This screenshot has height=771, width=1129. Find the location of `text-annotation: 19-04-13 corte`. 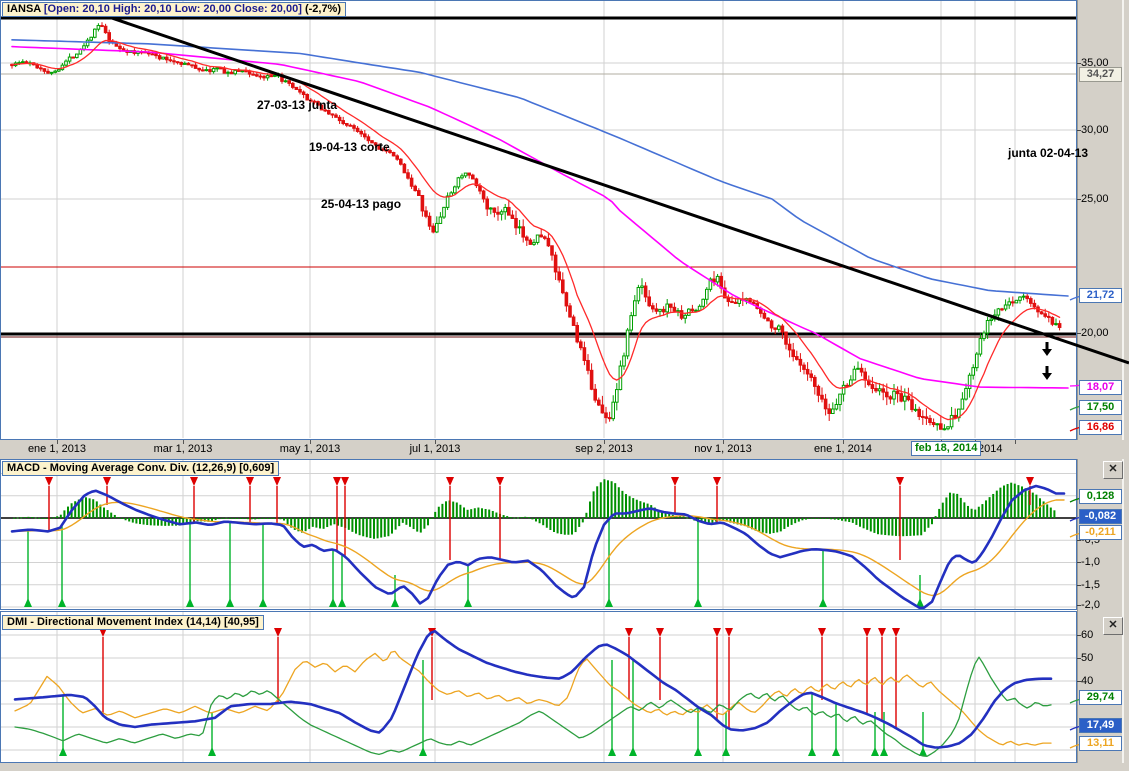

text-annotation: 19-04-13 corte is located at coordinates (349, 147).